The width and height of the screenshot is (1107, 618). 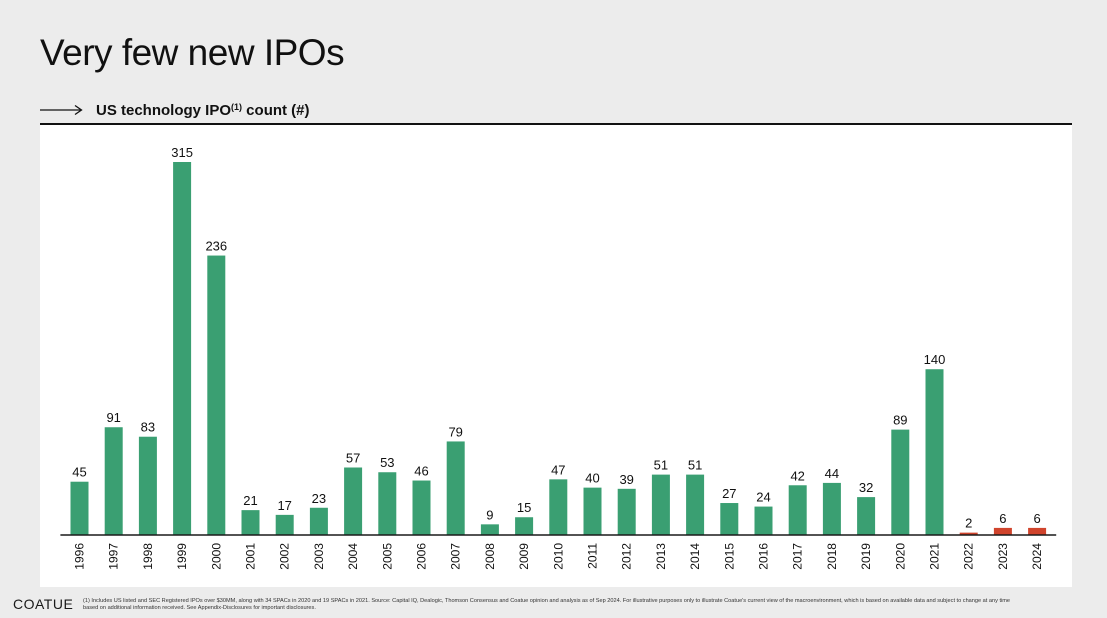 I want to click on data-label-2003: 23, so click(x=319, y=498).